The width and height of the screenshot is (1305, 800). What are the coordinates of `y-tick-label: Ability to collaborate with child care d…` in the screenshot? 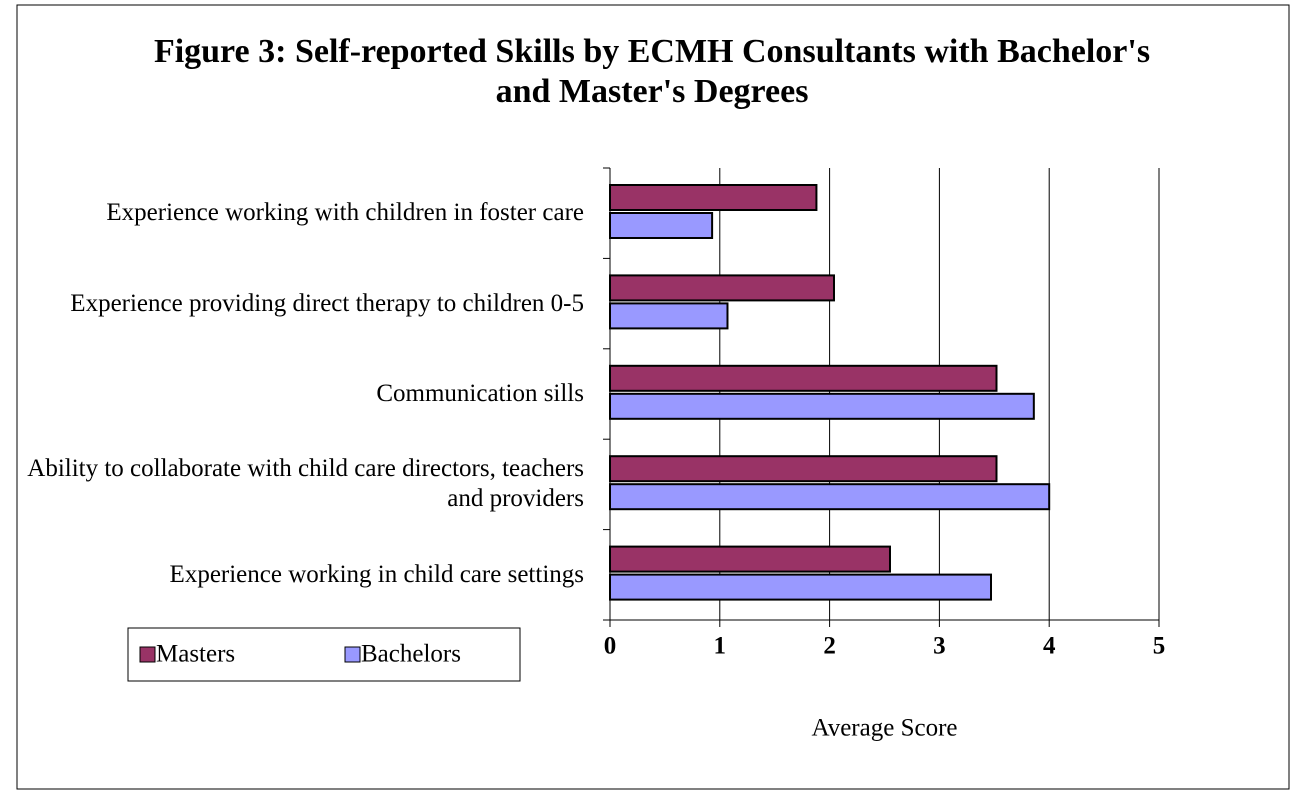 It's located at (305, 484).